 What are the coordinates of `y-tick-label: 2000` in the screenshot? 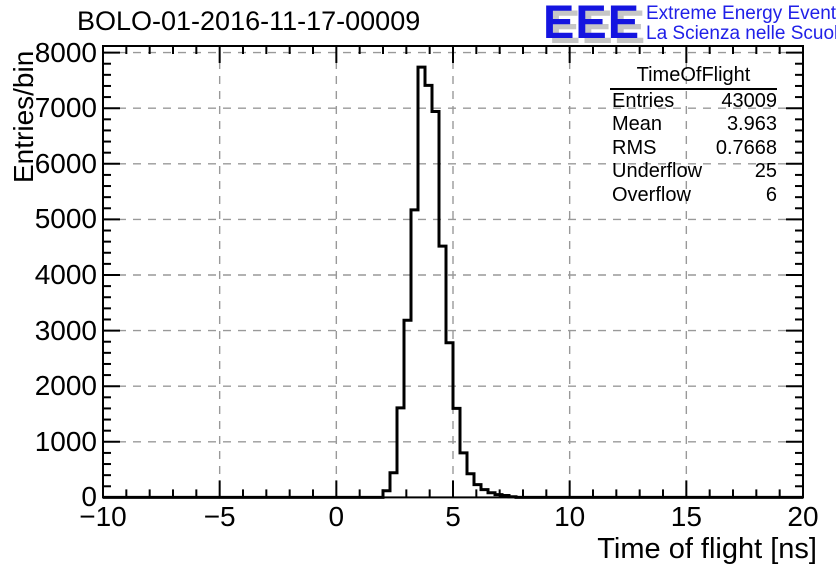 It's located at (65, 386).